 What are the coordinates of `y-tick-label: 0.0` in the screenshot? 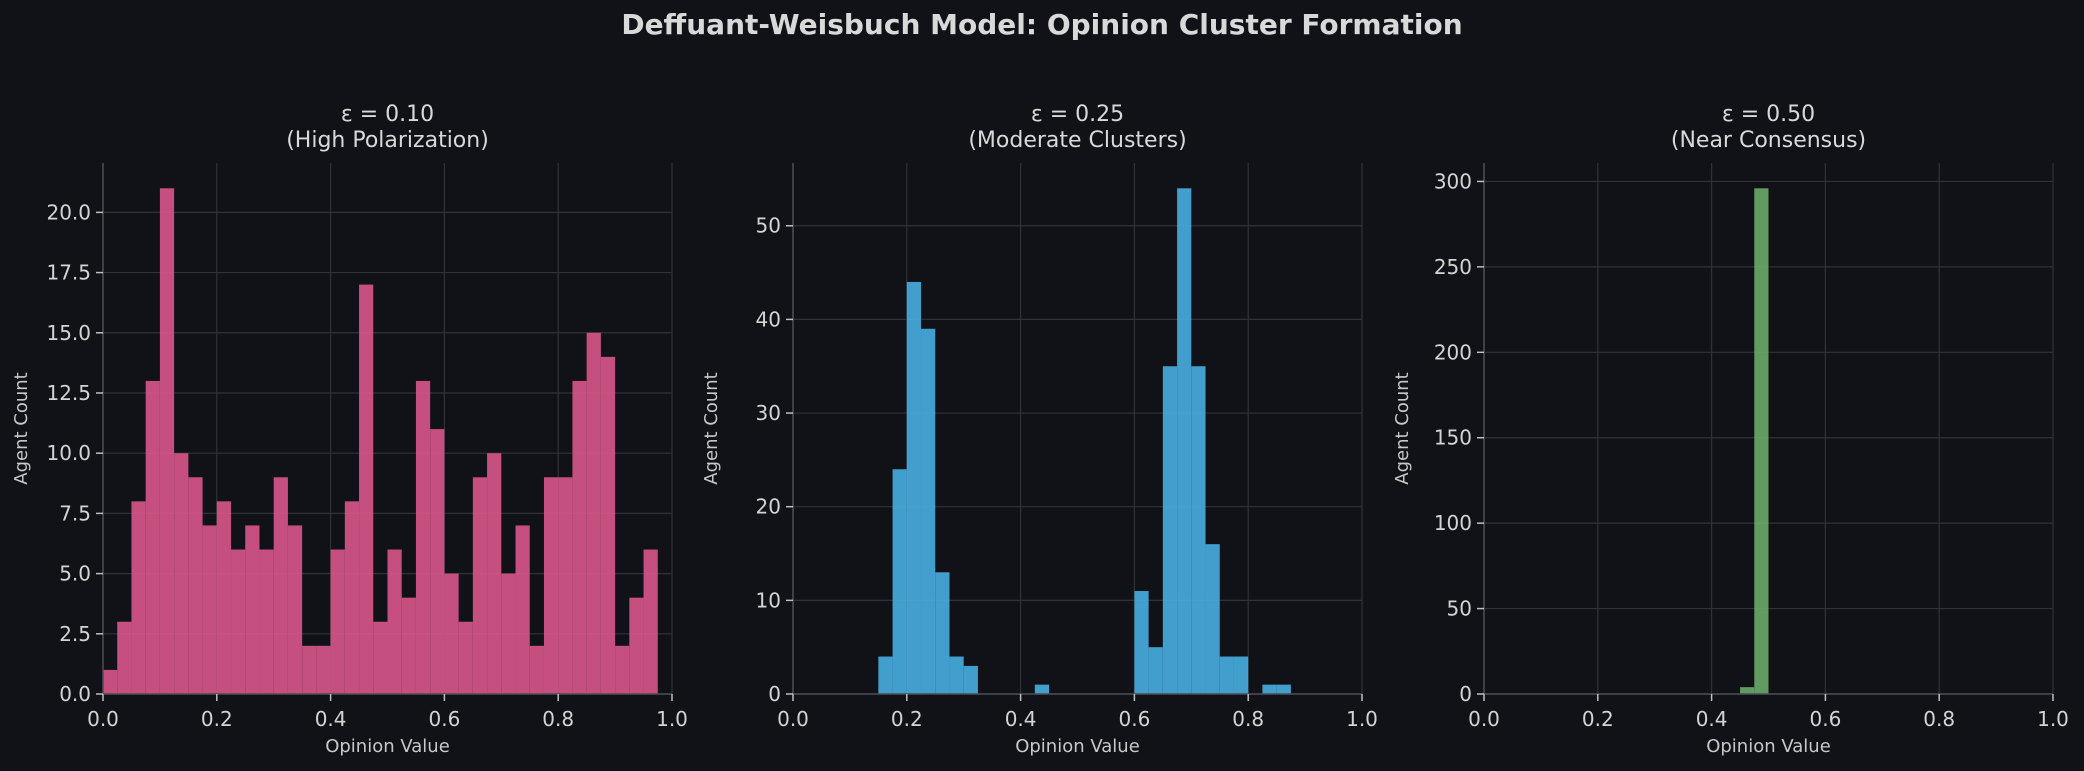 It's located at (75, 694).